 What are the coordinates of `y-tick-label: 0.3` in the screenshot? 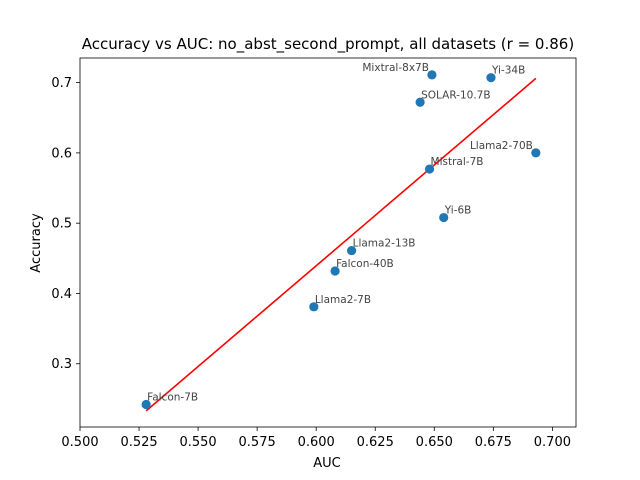 It's located at (61, 364).